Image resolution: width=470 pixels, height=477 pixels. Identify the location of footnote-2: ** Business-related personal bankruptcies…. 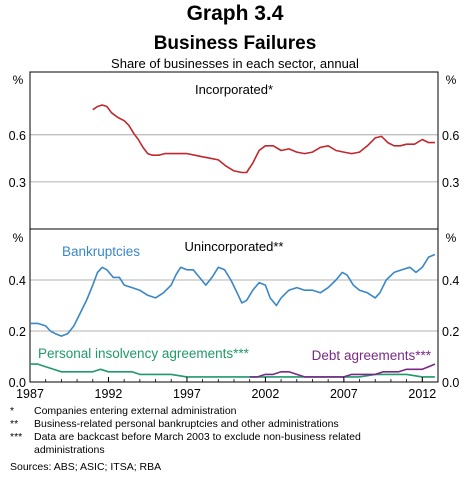
(232, 424).